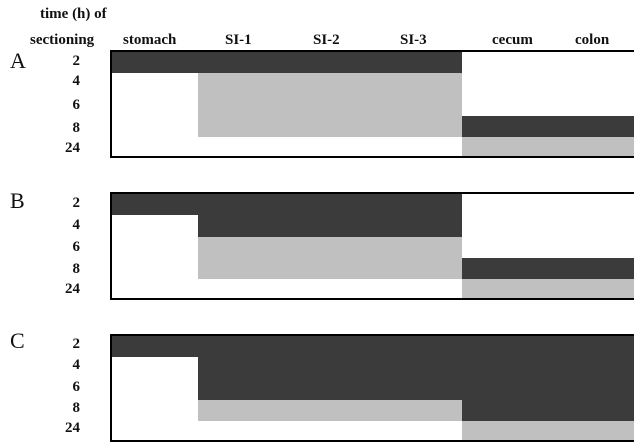 This screenshot has width=634, height=442. I want to click on column-header-si-3: SI-3, so click(413, 40).